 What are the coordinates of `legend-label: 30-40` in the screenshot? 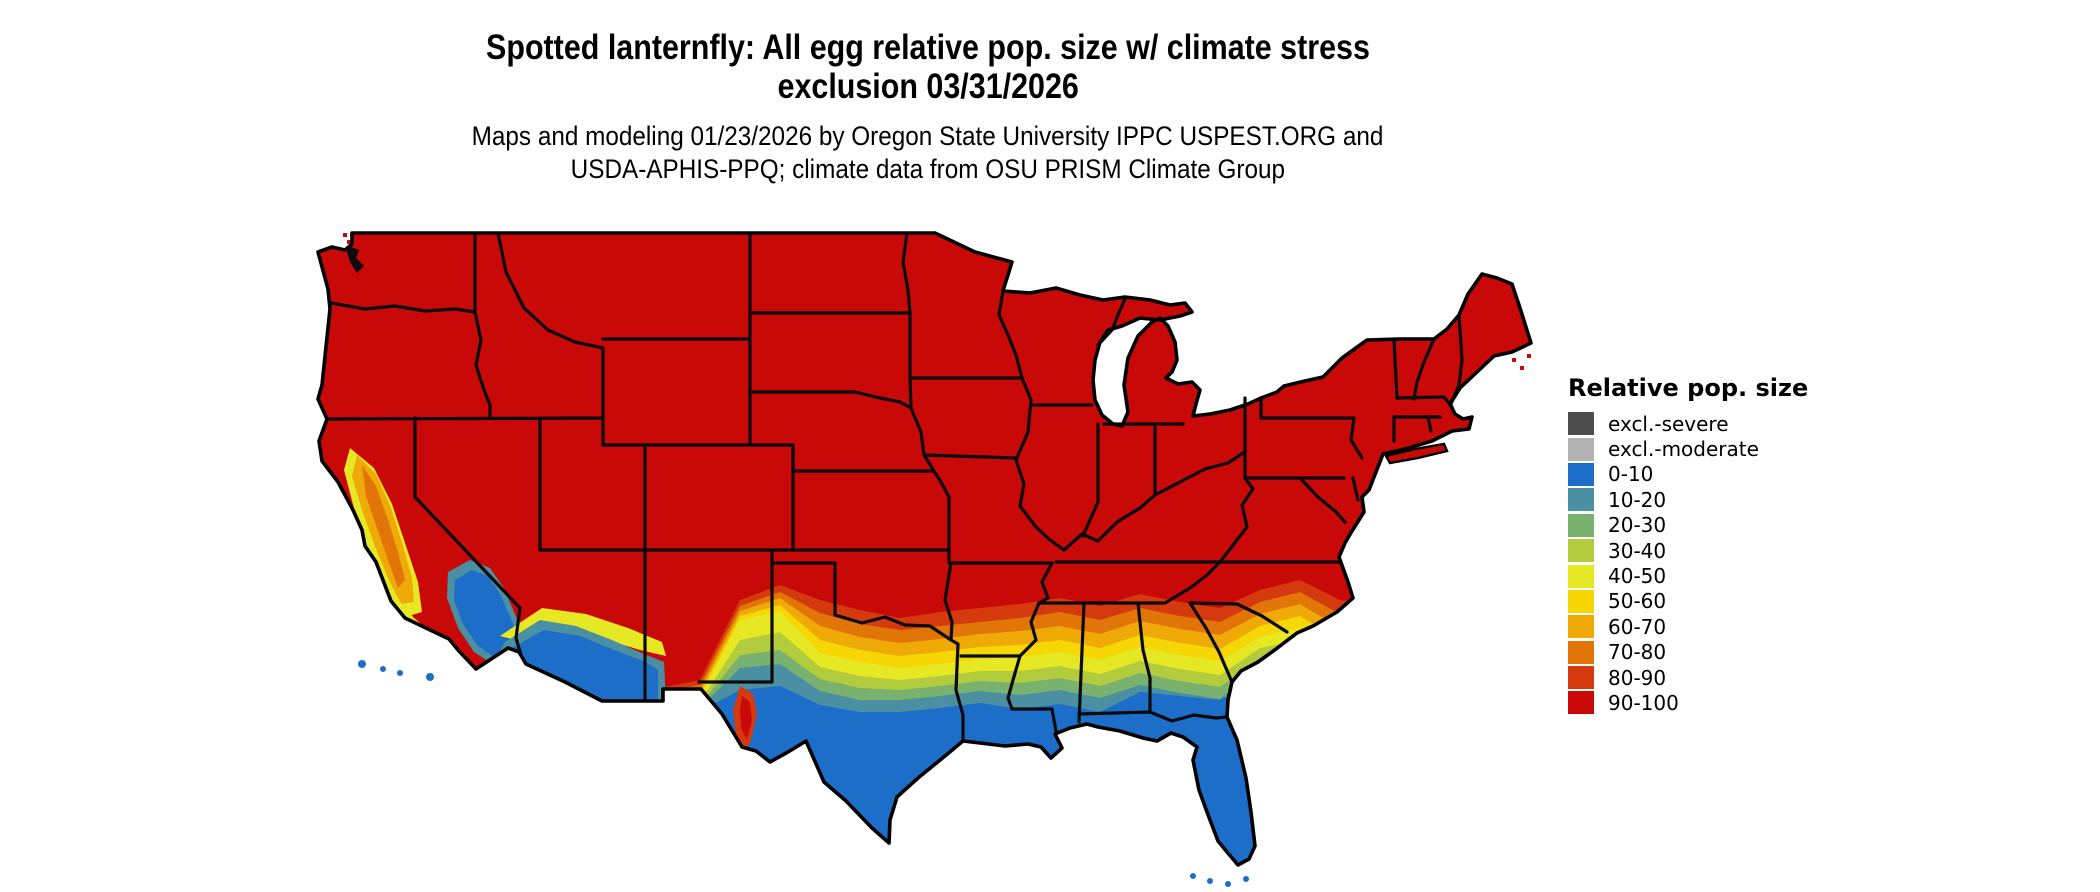 It's located at (1637, 550).